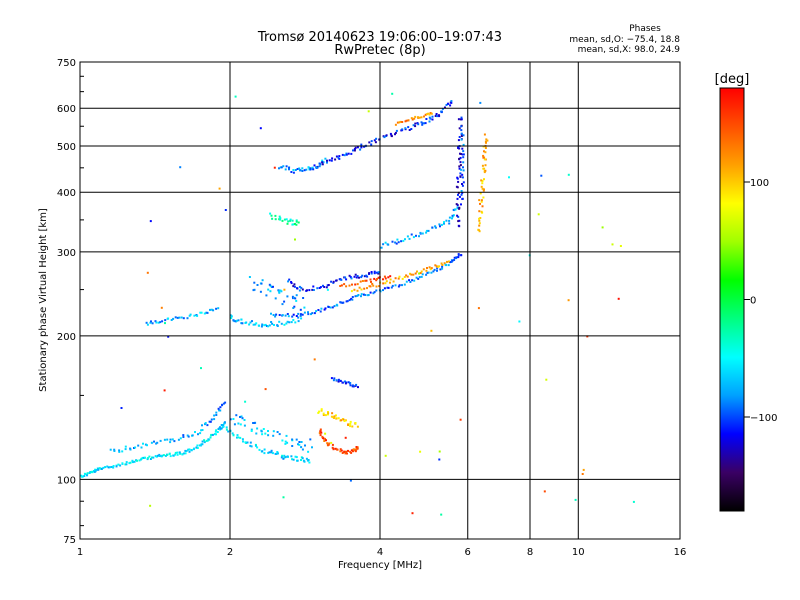  I want to click on colorbar-tick-label: −100, so click(763, 418).